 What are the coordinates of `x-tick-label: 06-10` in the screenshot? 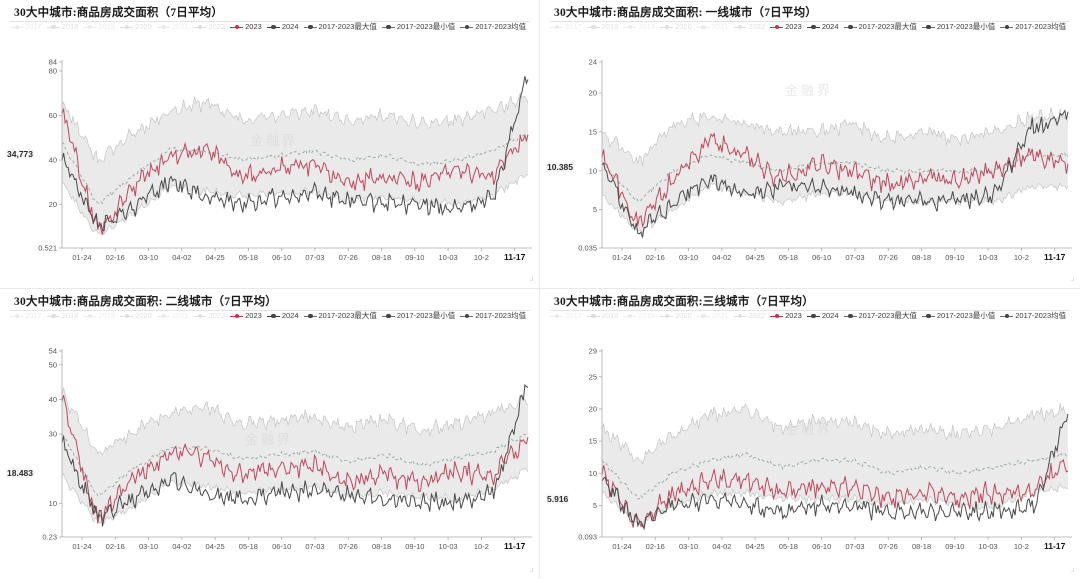 It's located at (821, 257).